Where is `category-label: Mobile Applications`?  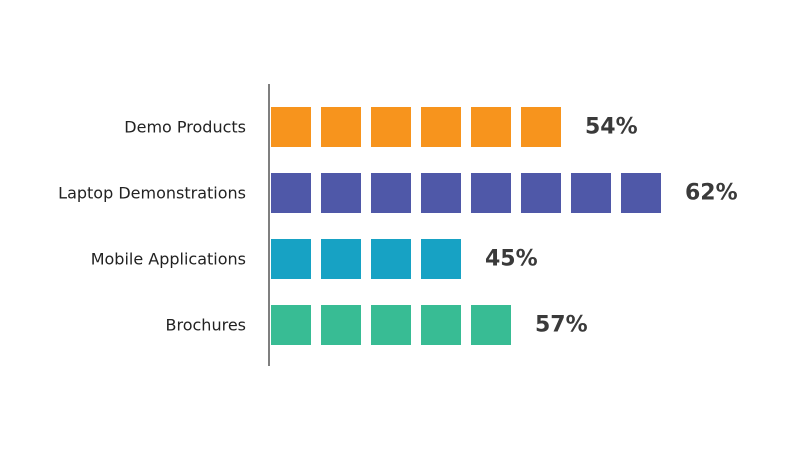
category-label: Mobile Applications is located at coordinates (168, 259).